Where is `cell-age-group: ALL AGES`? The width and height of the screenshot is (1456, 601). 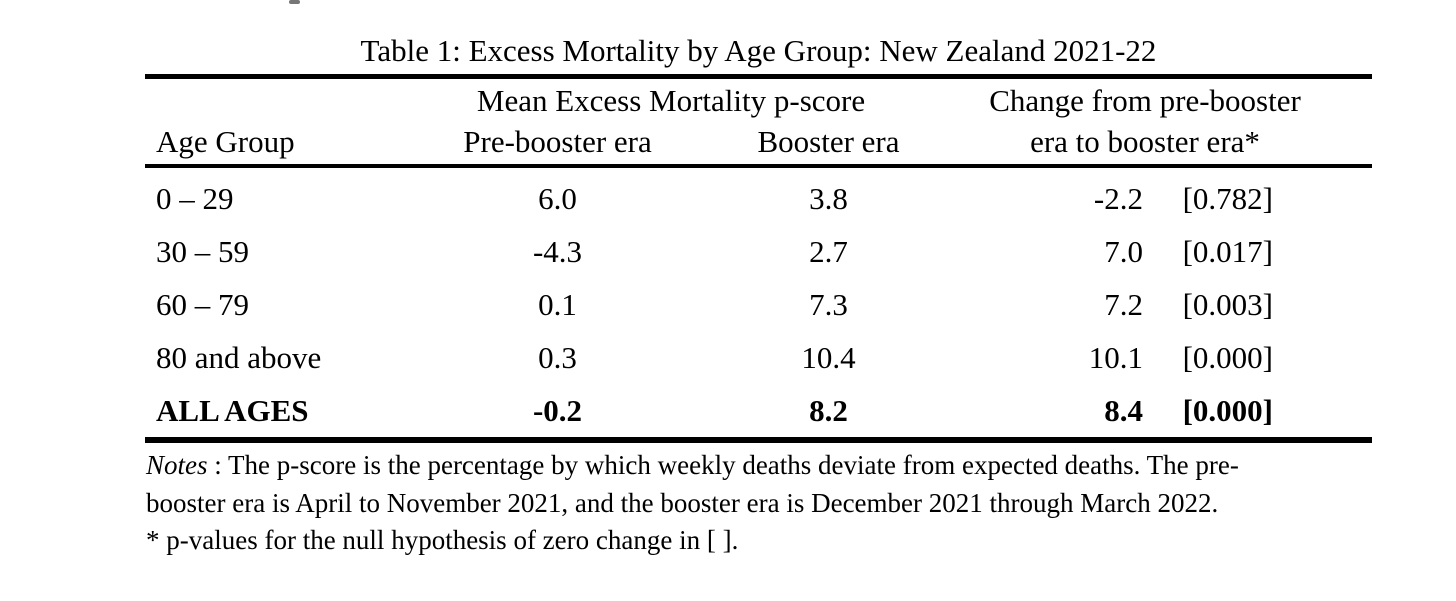
cell-age-group: ALL AGES is located at coordinates (232, 410).